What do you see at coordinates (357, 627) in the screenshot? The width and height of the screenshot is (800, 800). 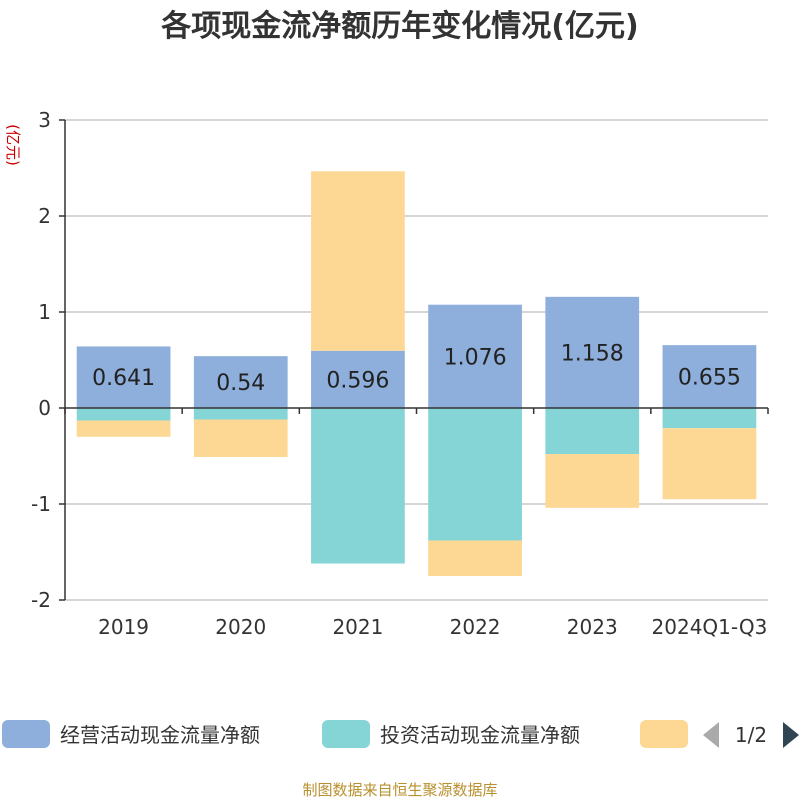 I see `x-tick-label: 2021` at bounding box center [357, 627].